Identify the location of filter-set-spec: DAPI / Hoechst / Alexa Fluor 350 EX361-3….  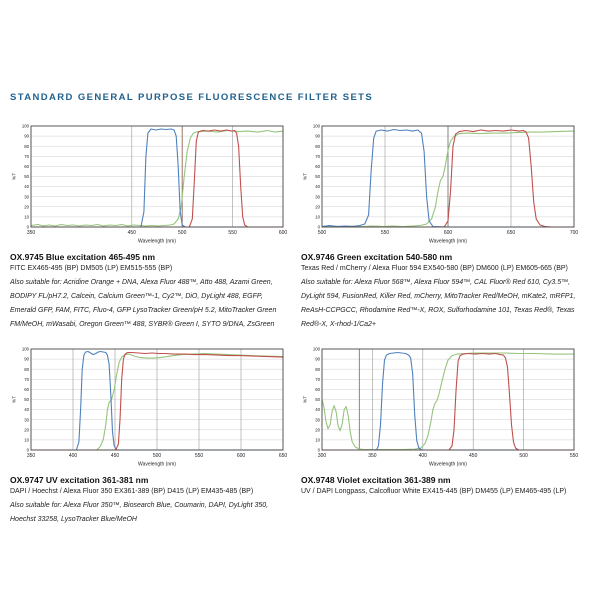
(132, 491).